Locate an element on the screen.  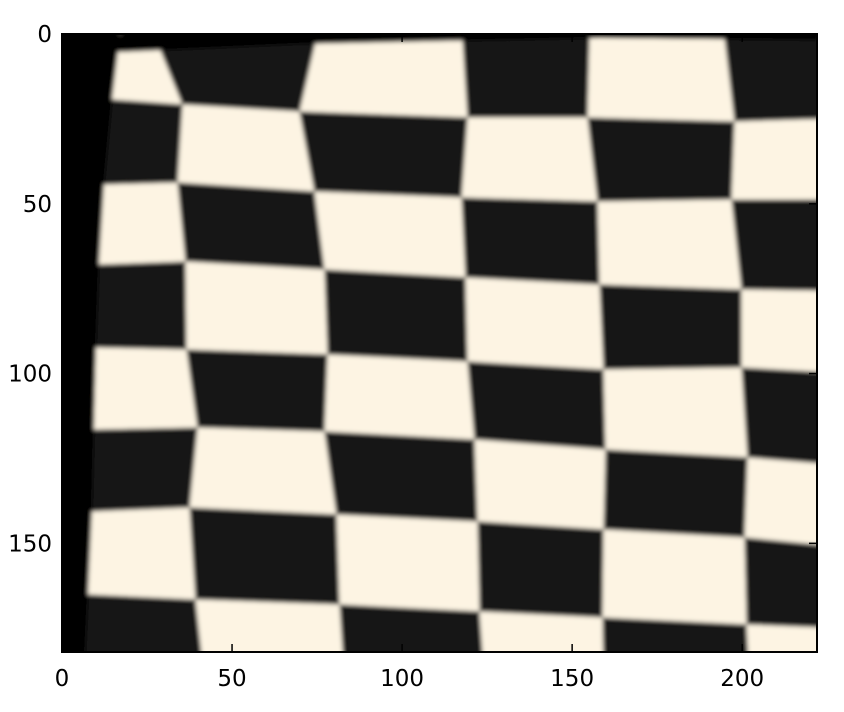
x-tick-label: 200 is located at coordinates (742, 679).